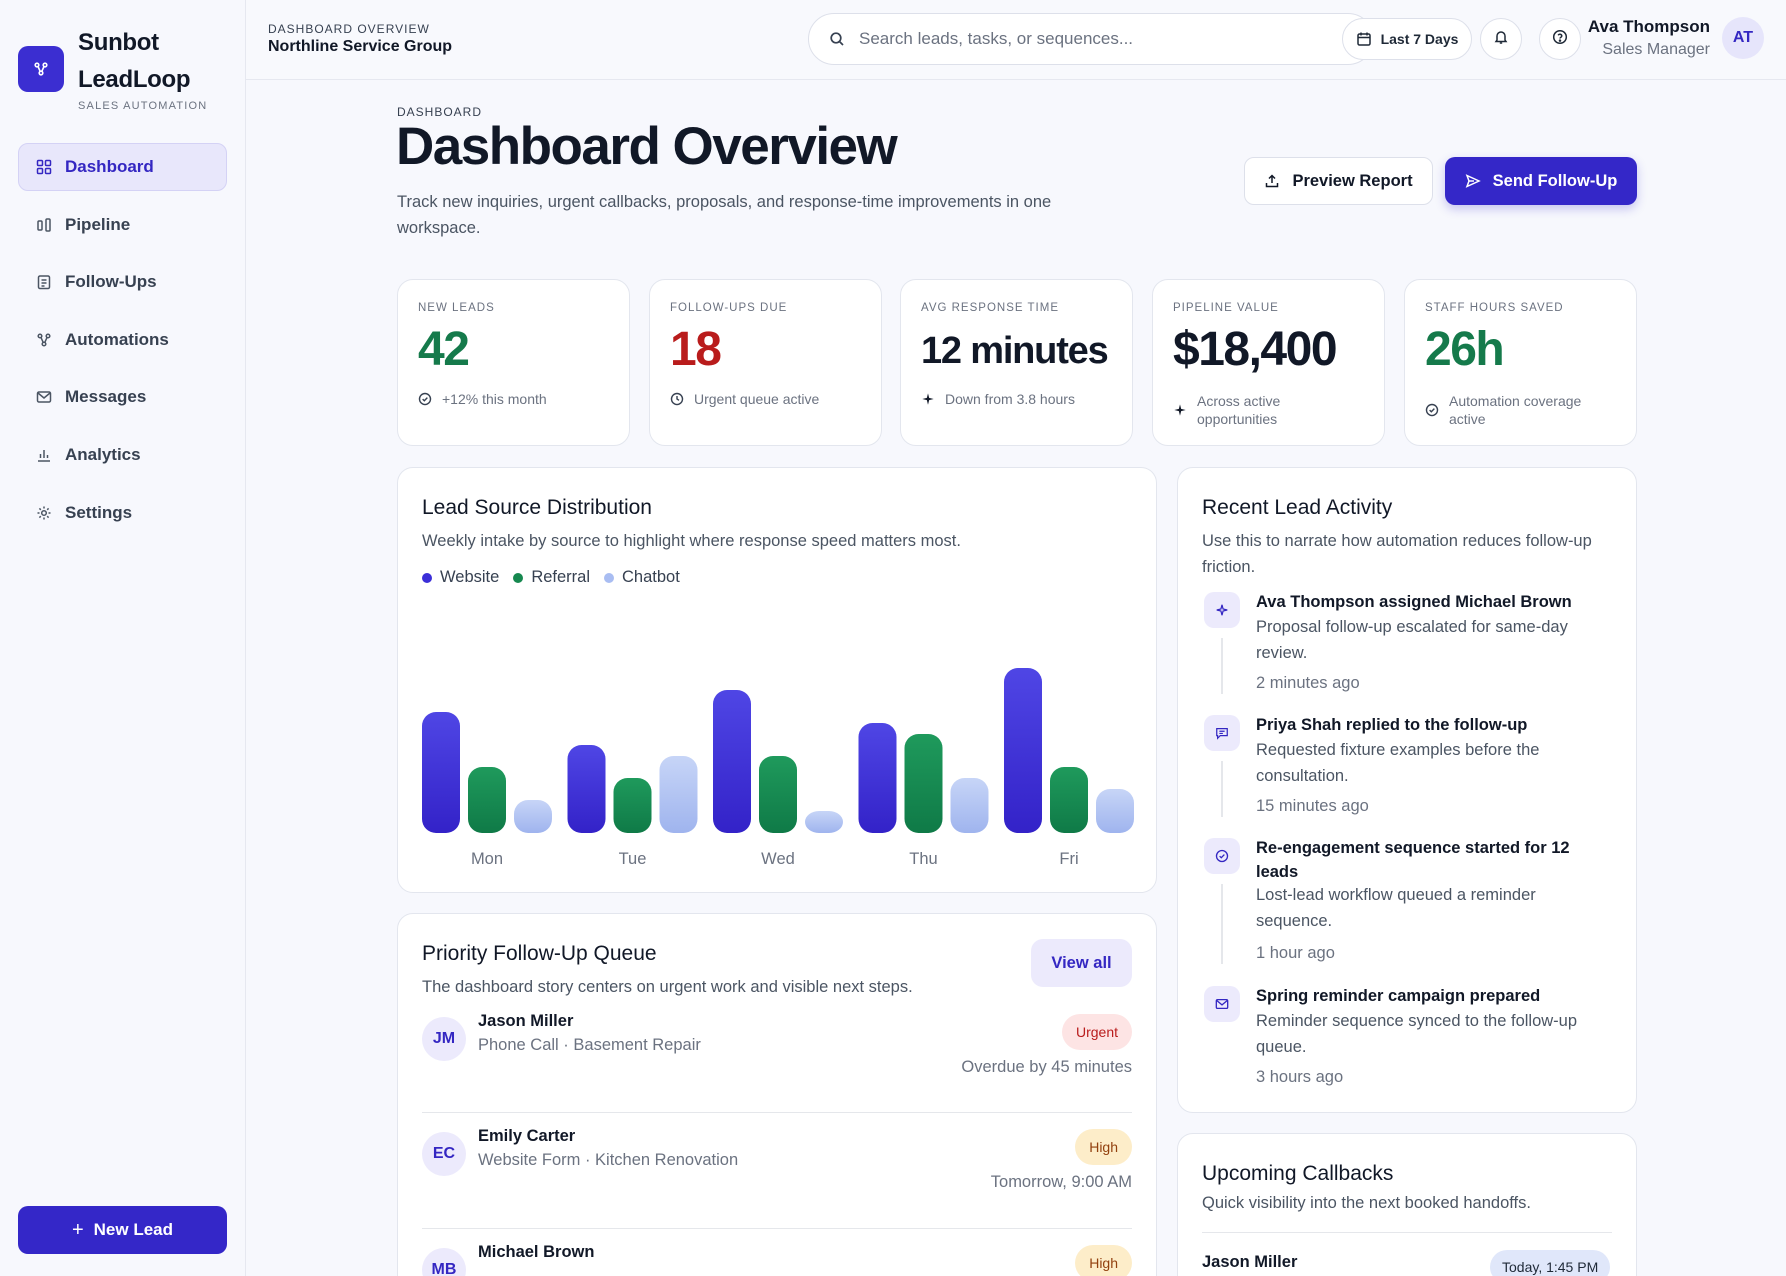 Image resolution: width=1786 pixels, height=1276 pixels. Describe the element at coordinates (1255, 349) in the screenshot. I see `kpi-value: $18,400` at that location.